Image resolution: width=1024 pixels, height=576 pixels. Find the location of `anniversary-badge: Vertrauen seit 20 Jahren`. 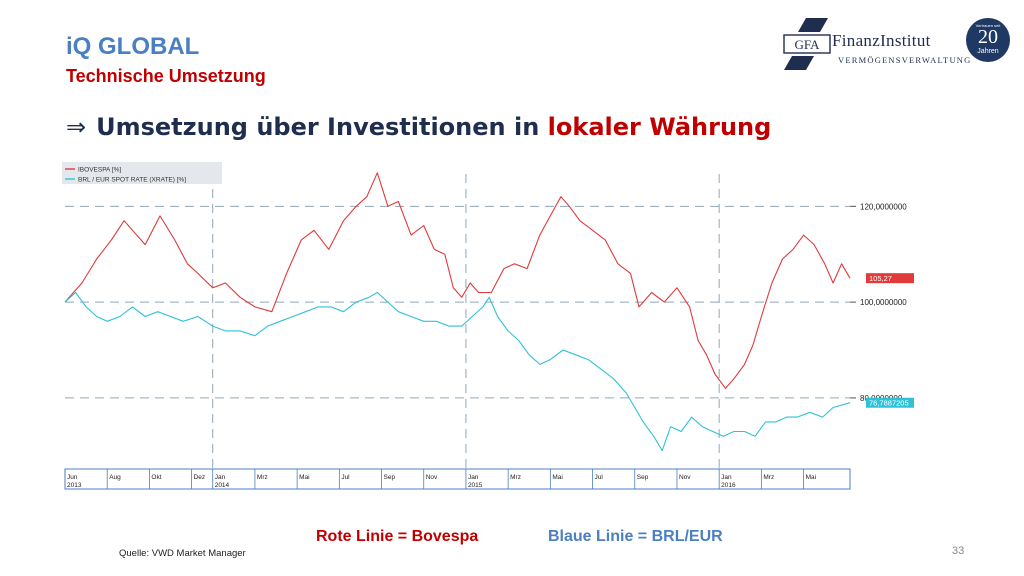

anniversary-badge: Vertrauen seit 20 Jahren is located at coordinates (988, 40).